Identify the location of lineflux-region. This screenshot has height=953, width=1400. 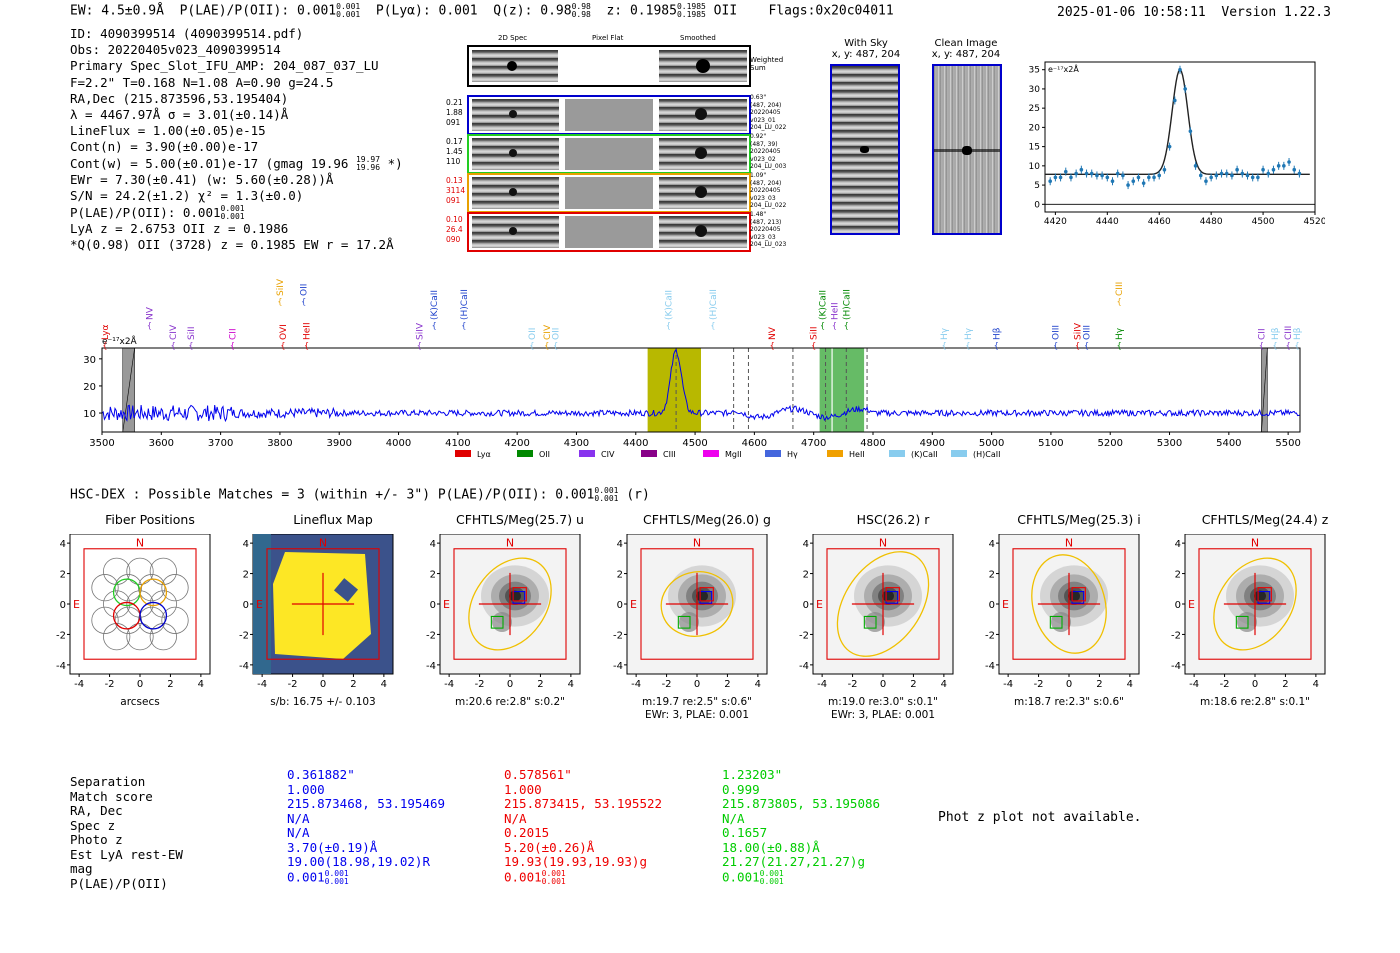
(322, 605).